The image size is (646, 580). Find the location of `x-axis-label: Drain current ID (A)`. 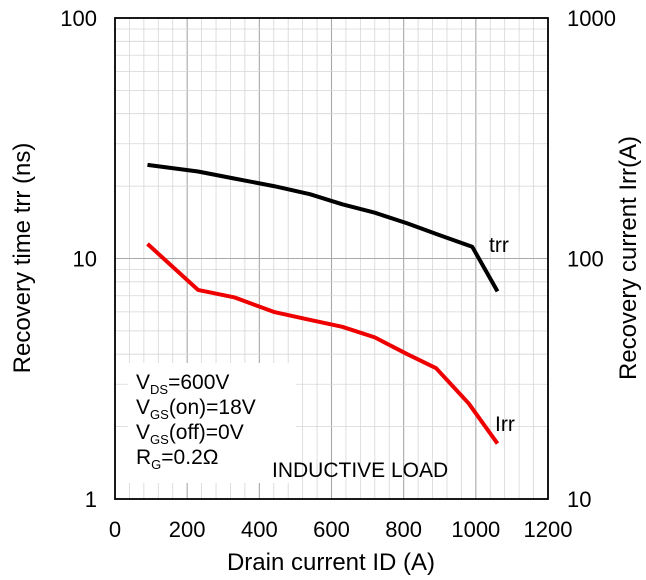

x-axis-label: Drain current ID (A) is located at coordinates (331, 562).